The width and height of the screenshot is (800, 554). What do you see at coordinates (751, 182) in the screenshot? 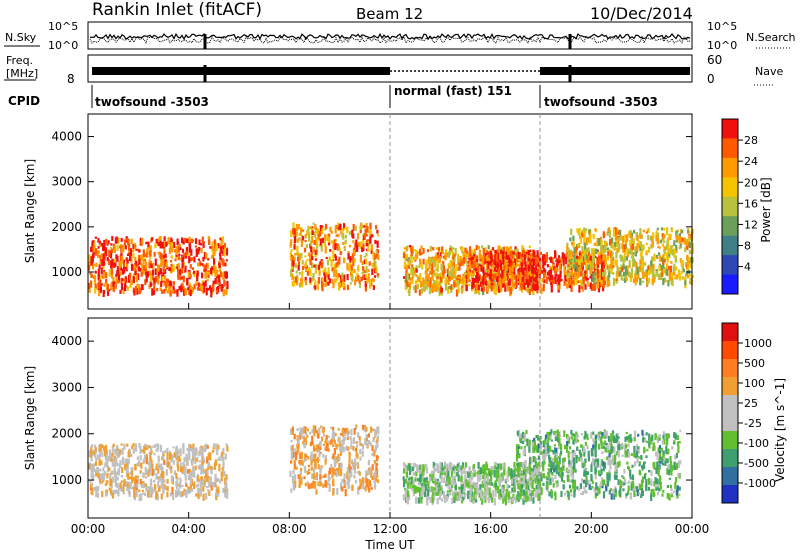
I see `colorbar-tick-label: 20` at bounding box center [751, 182].